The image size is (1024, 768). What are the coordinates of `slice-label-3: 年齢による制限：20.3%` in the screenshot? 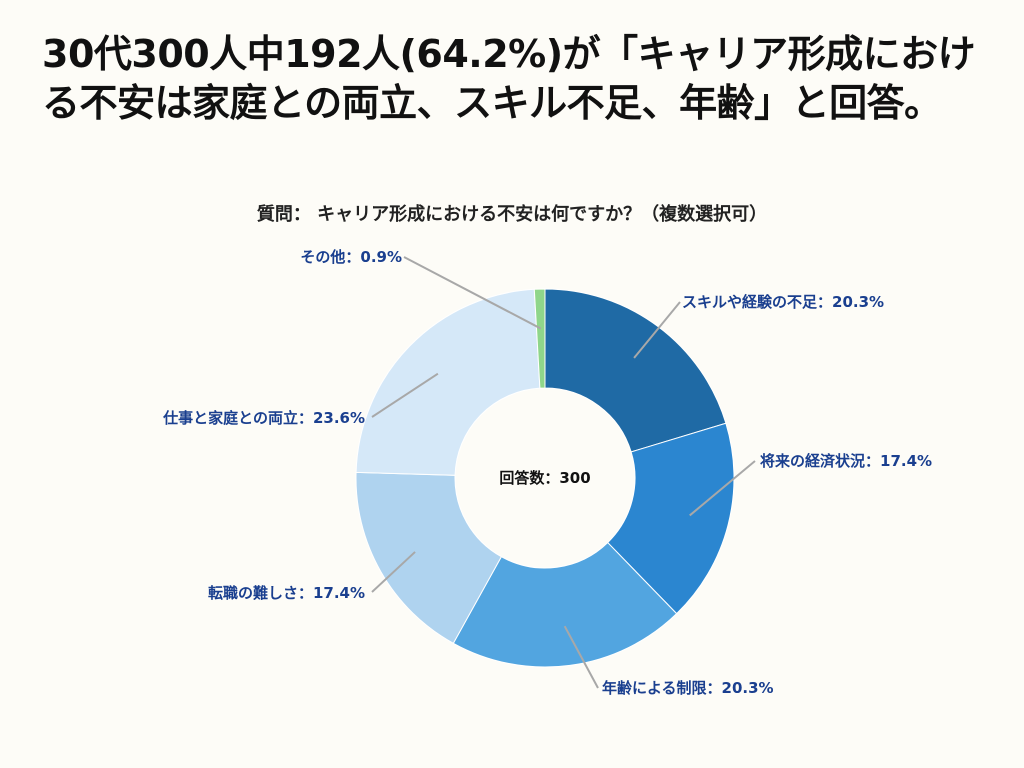 It's located at (688, 688).